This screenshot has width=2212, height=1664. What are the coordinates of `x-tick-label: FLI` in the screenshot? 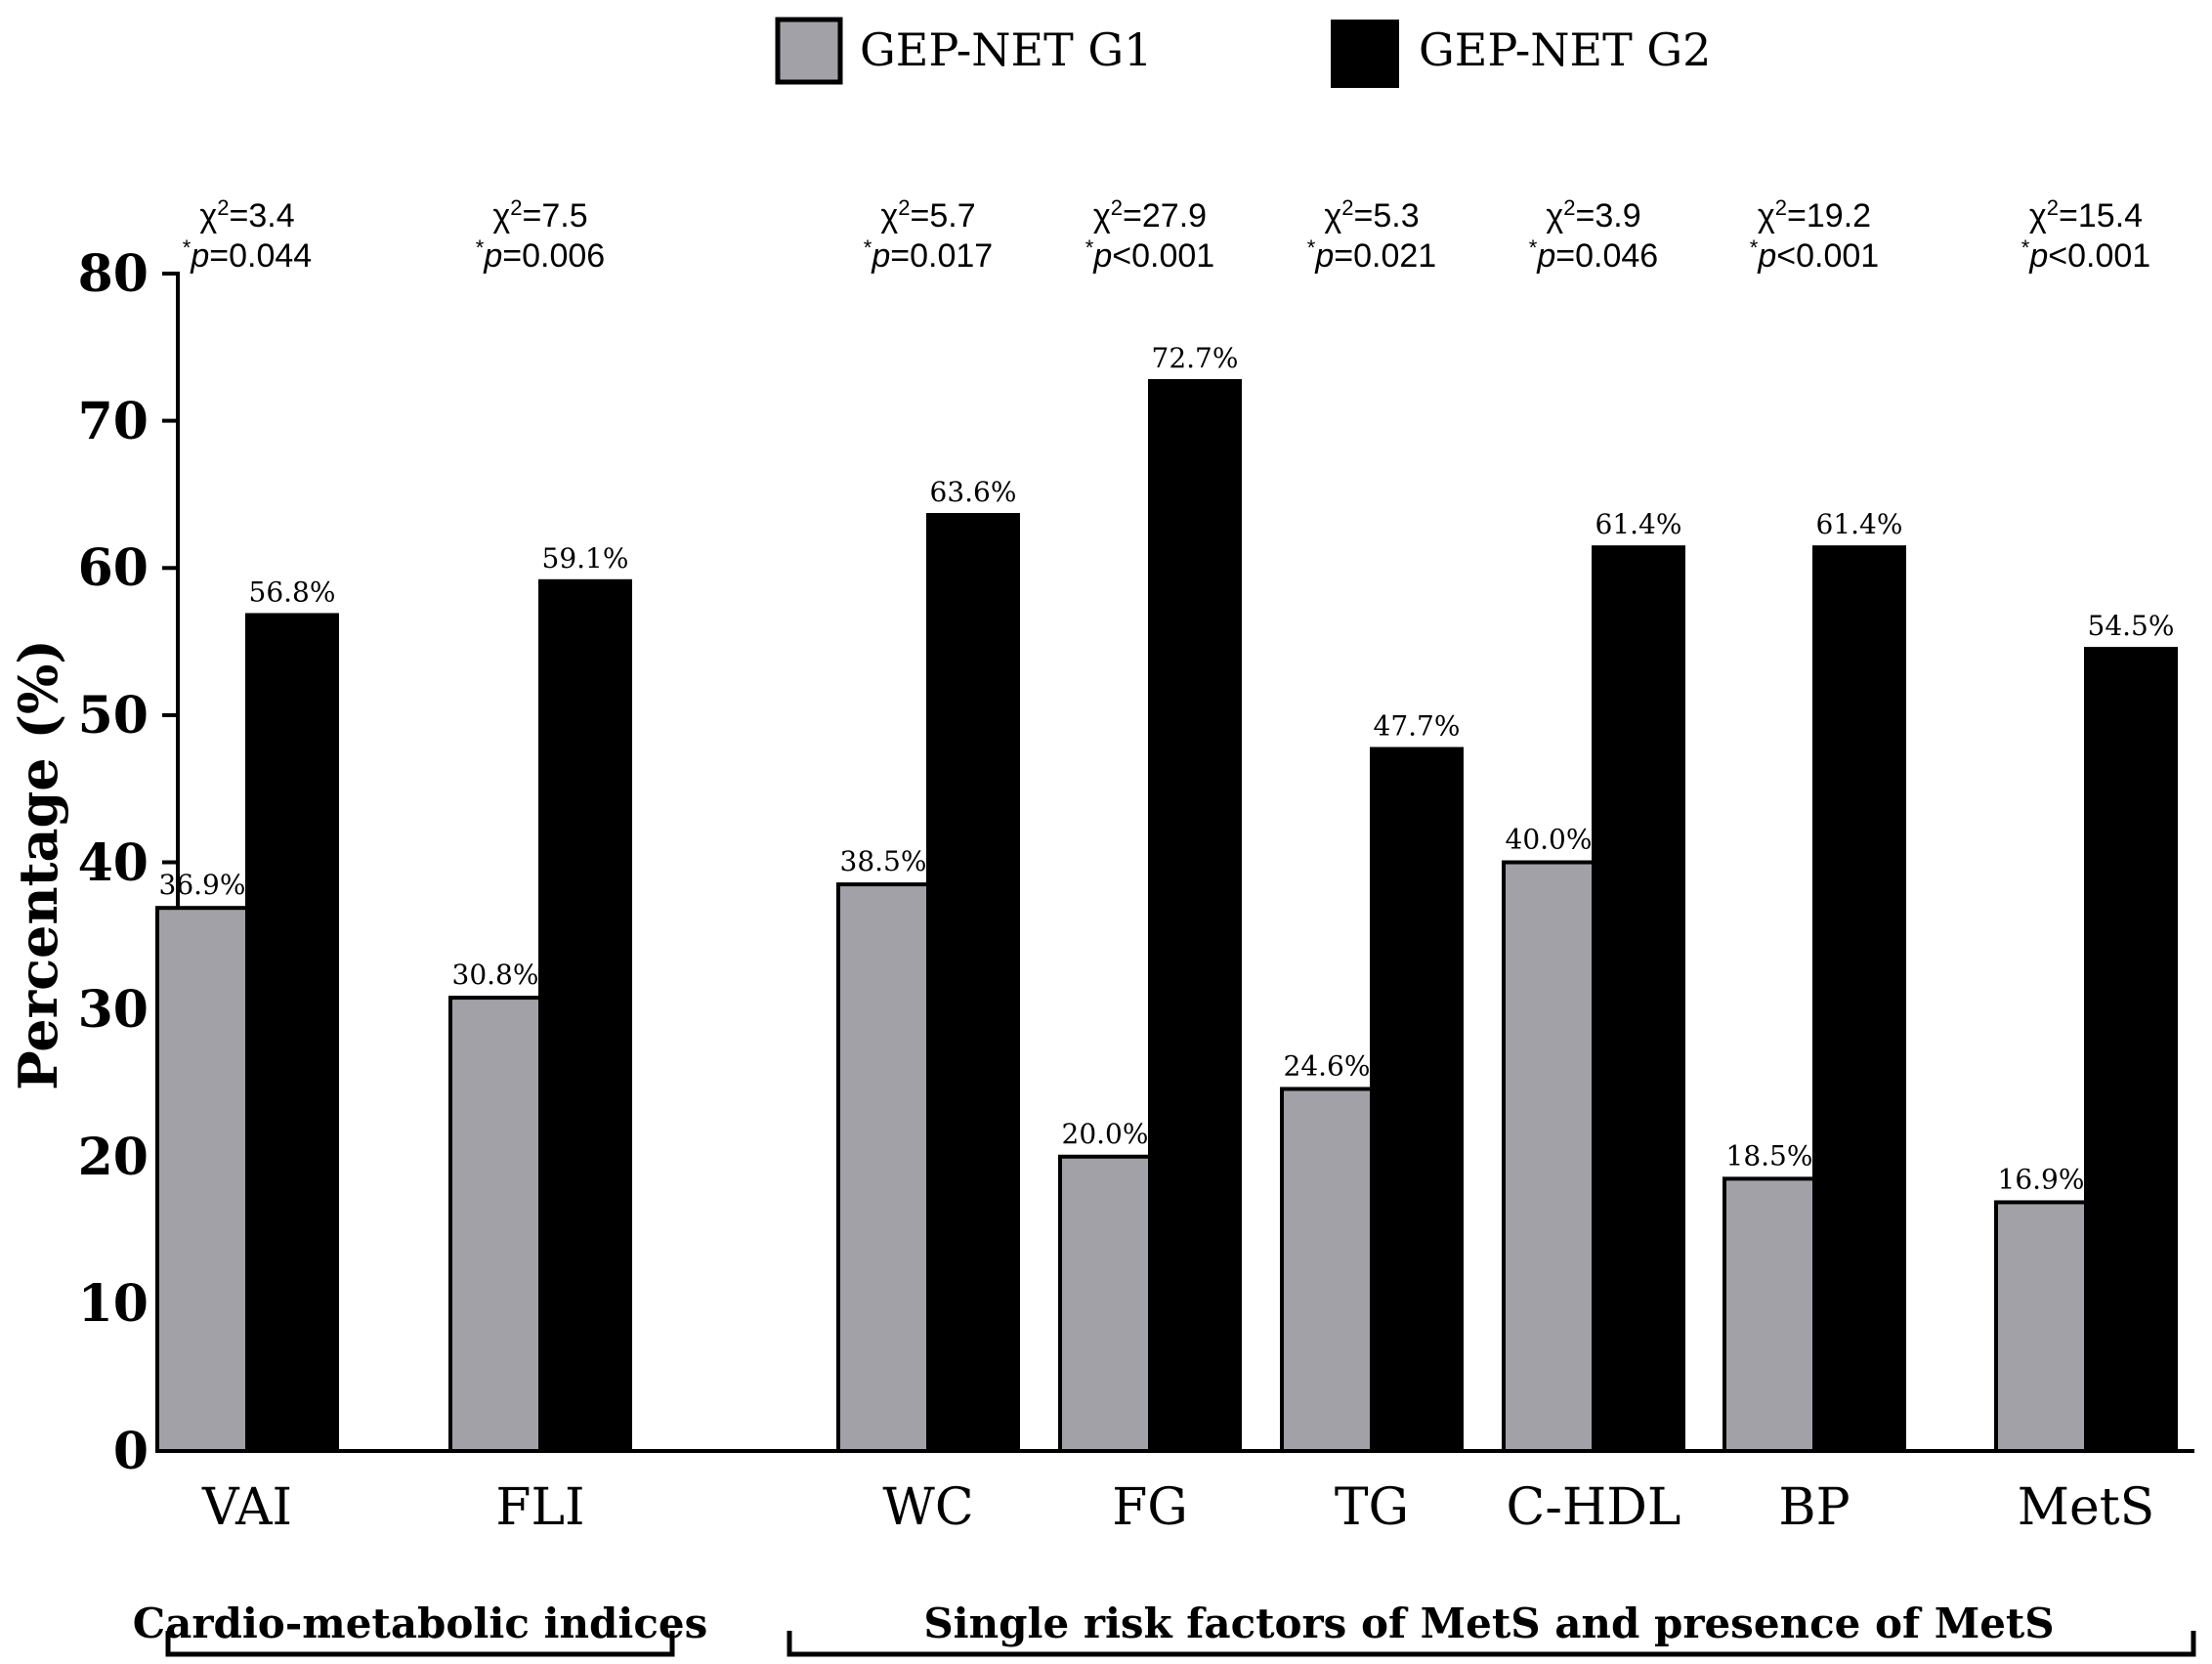 It's located at (539, 1507).